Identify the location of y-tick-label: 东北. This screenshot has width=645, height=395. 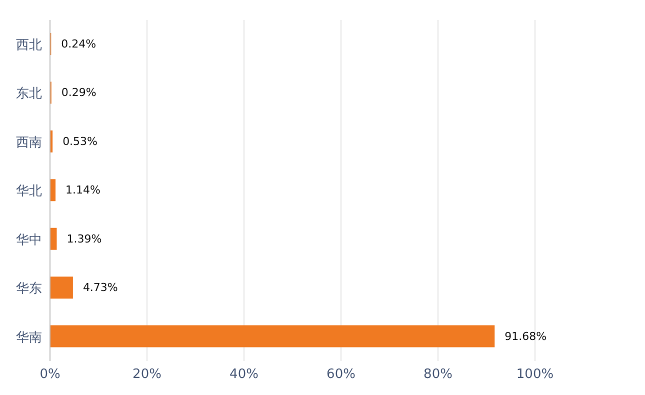
(29, 94).